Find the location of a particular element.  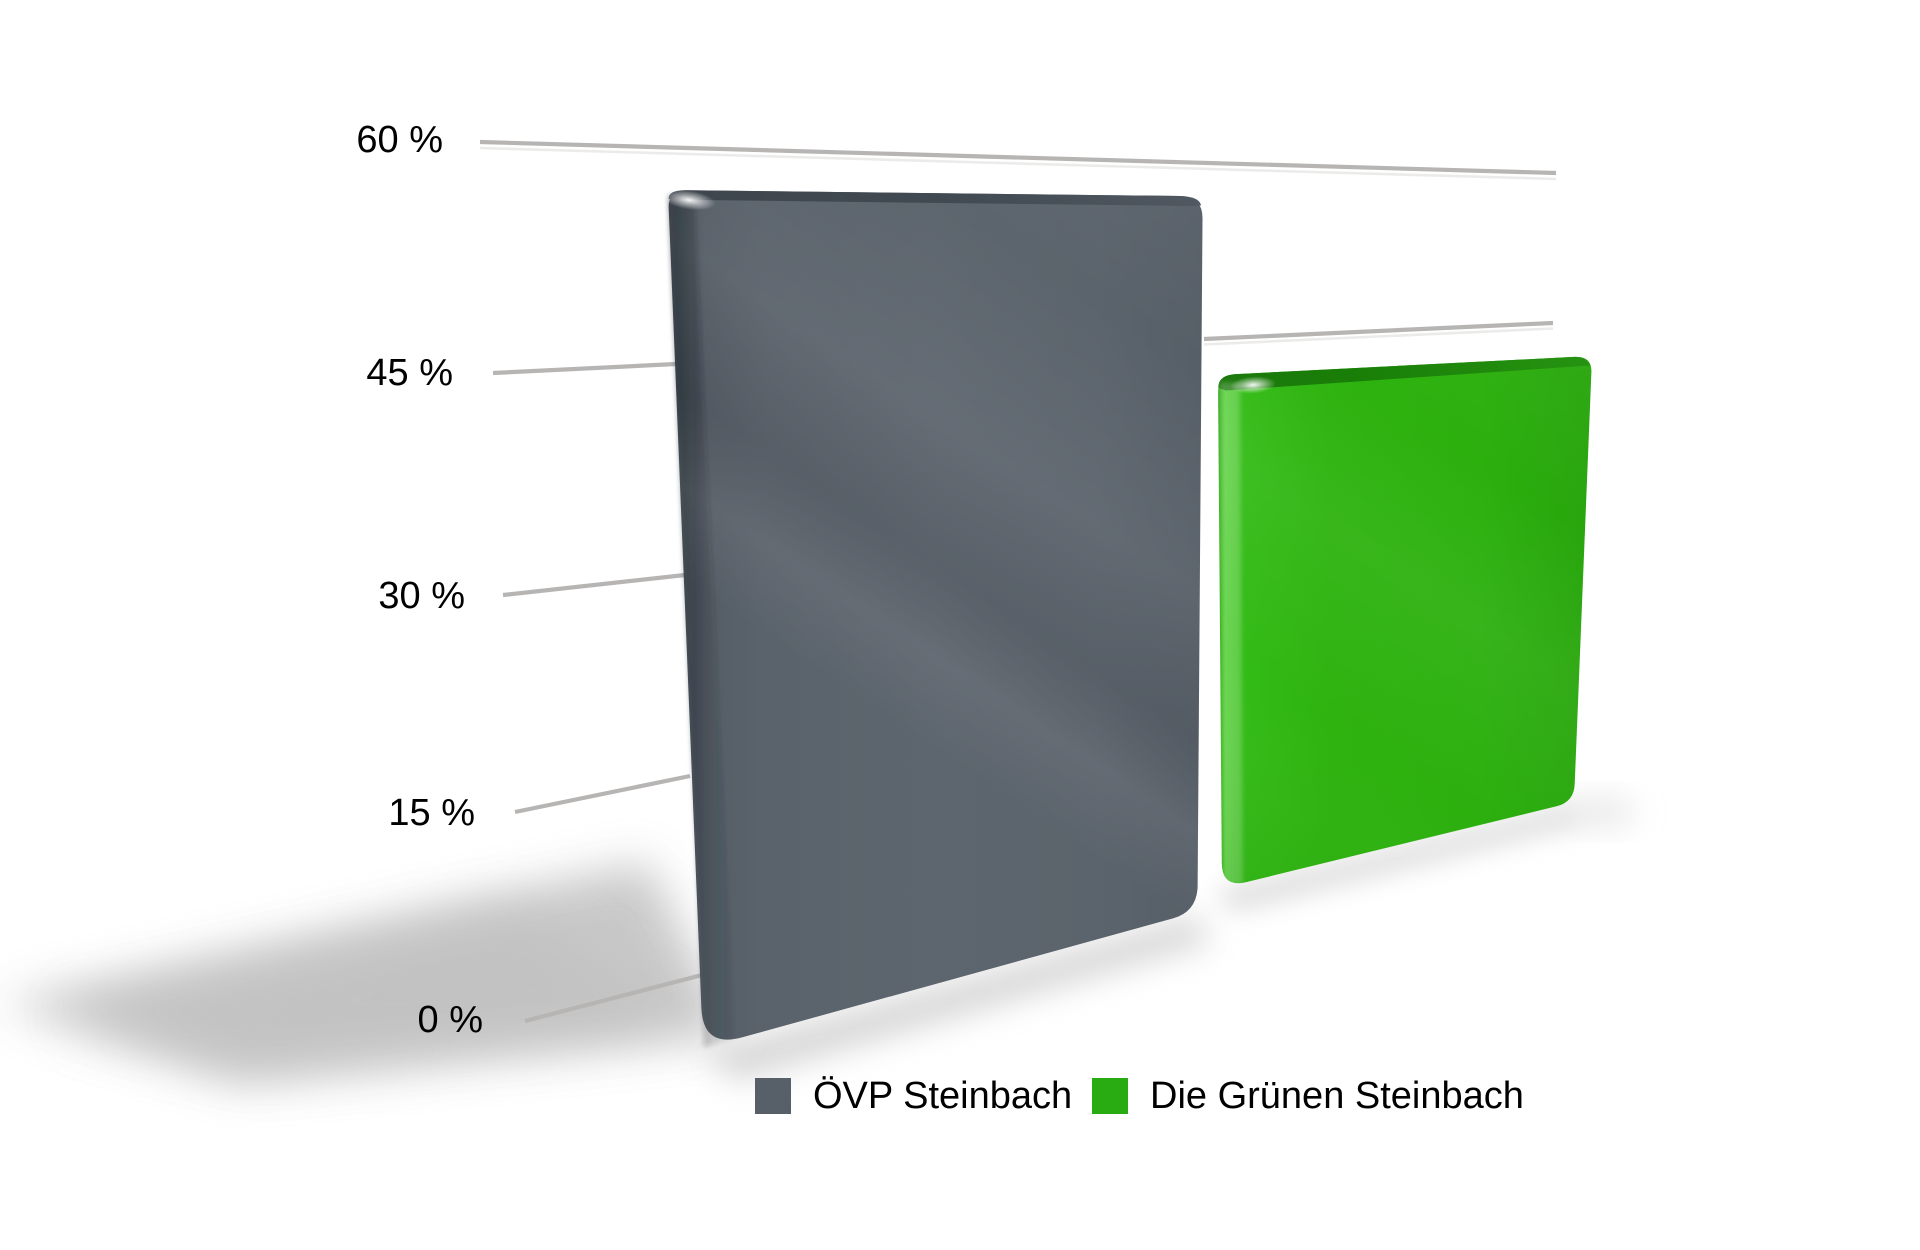

legend-label-gruene: Die Grünen Steinbach is located at coordinates (1337, 1096).